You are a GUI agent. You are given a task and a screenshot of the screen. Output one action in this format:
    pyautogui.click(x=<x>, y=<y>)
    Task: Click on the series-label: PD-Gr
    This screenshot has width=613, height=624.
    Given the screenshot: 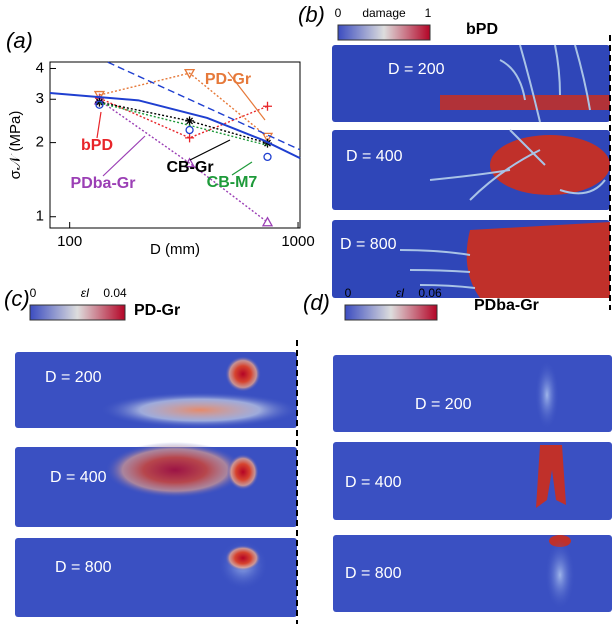 What is the action you would take?
    pyautogui.click(x=228, y=79)
    